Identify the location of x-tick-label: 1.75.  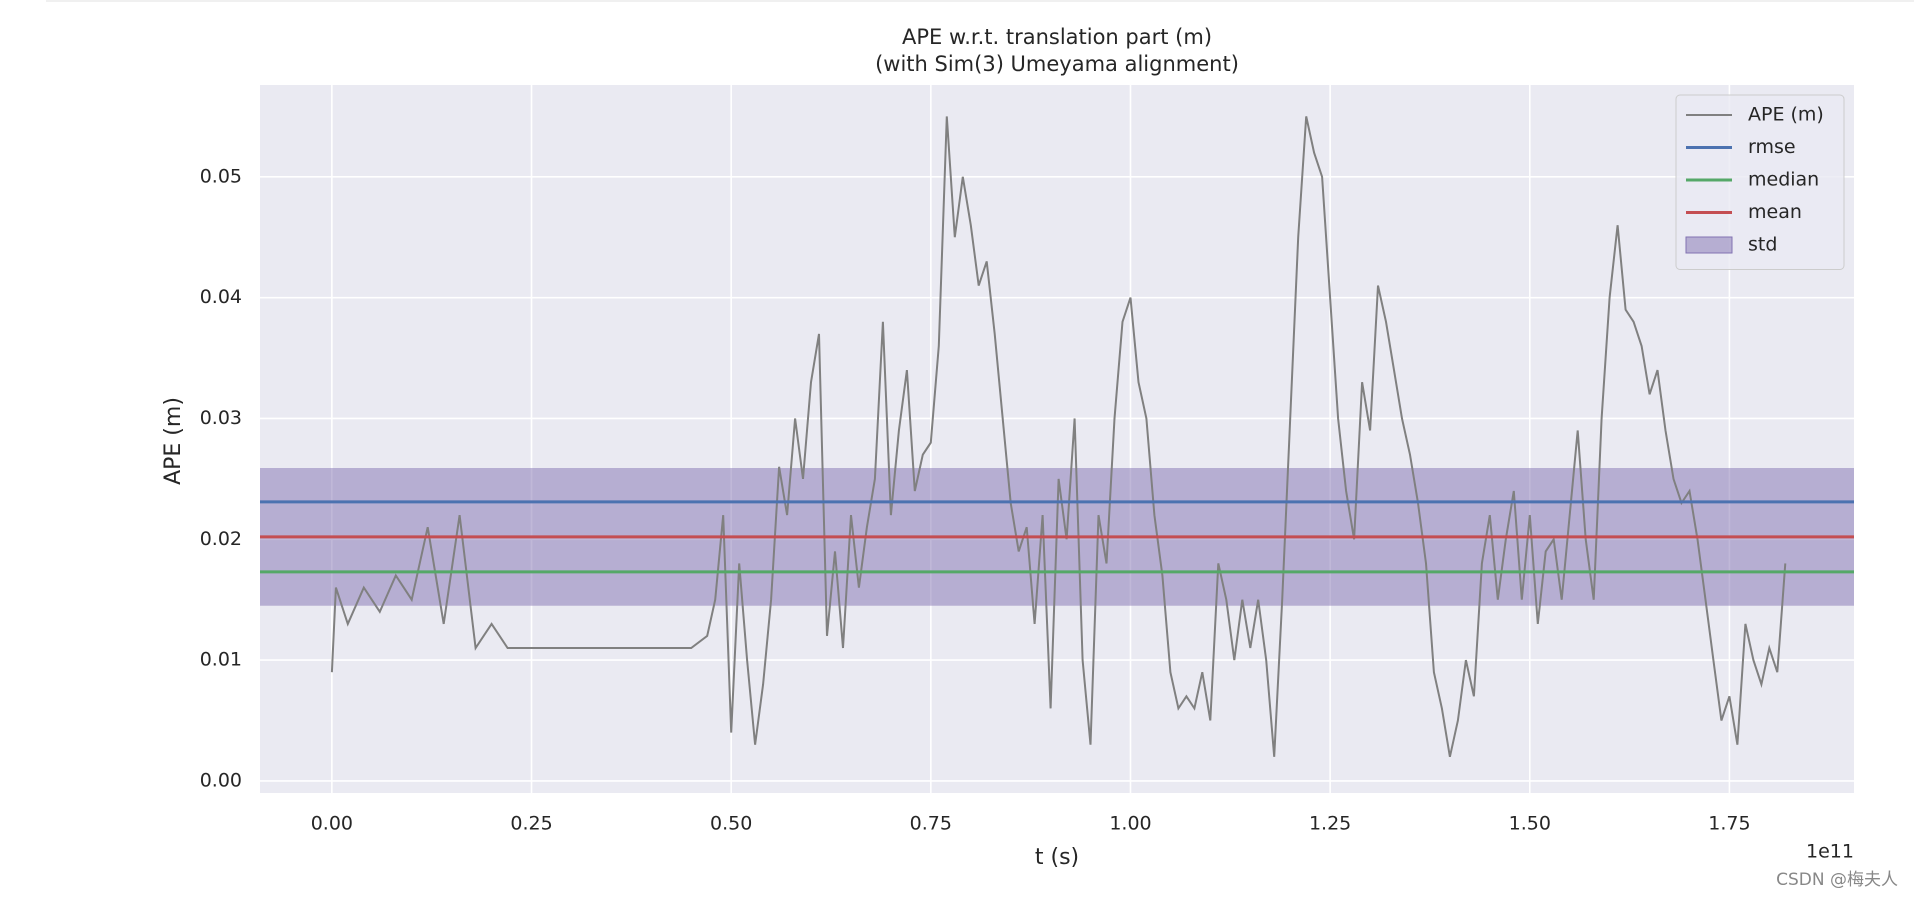
(1729, 824).